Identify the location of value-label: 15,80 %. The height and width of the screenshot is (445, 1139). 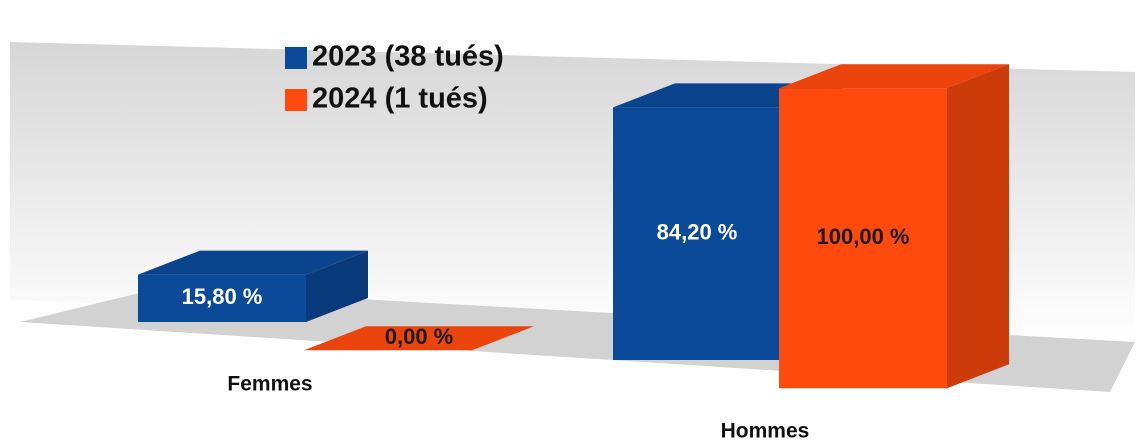
(222, 296).